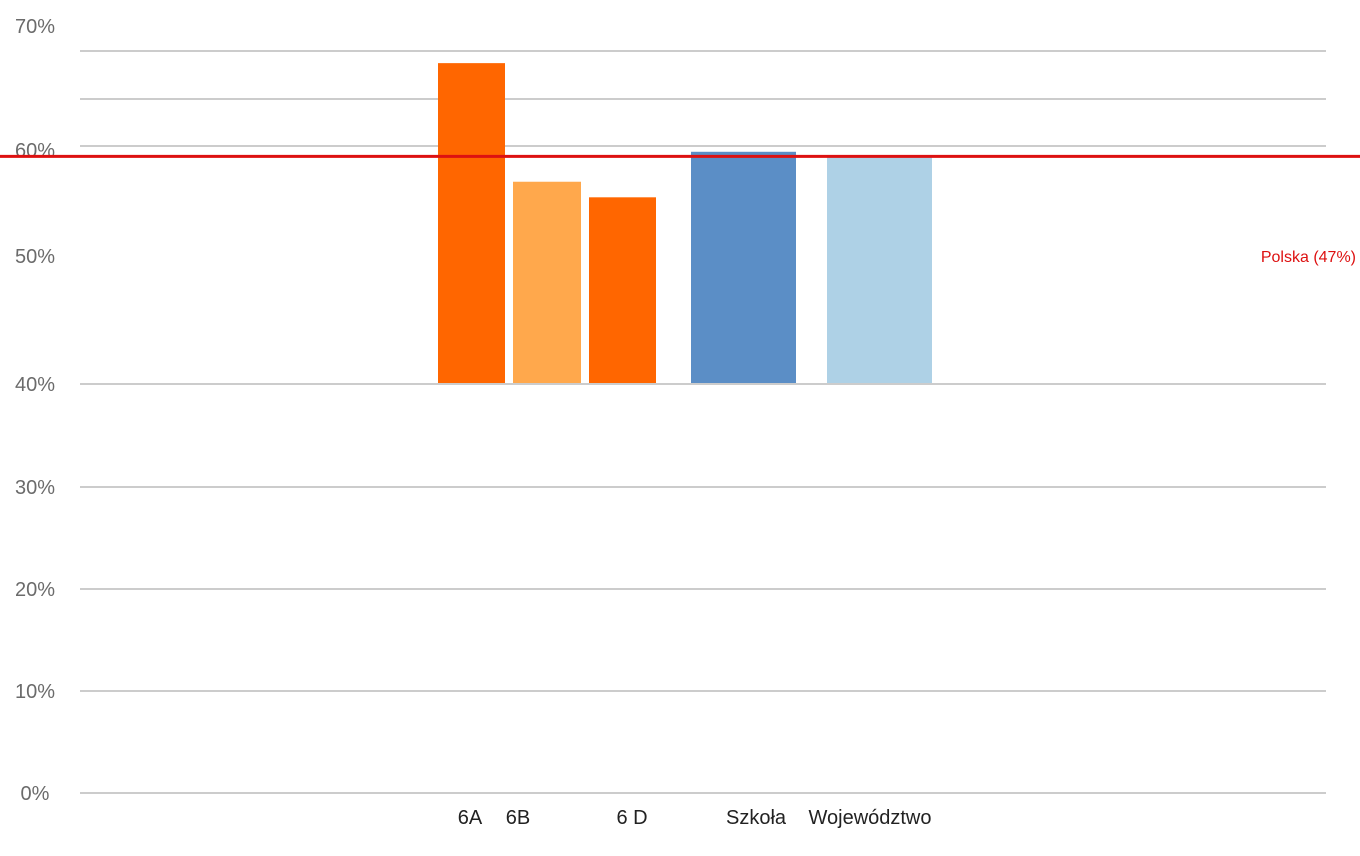 The width and height of the screenshot is (1360, 856). I want to click on reference-line-label: Polska (47%), so click(1308, 257).